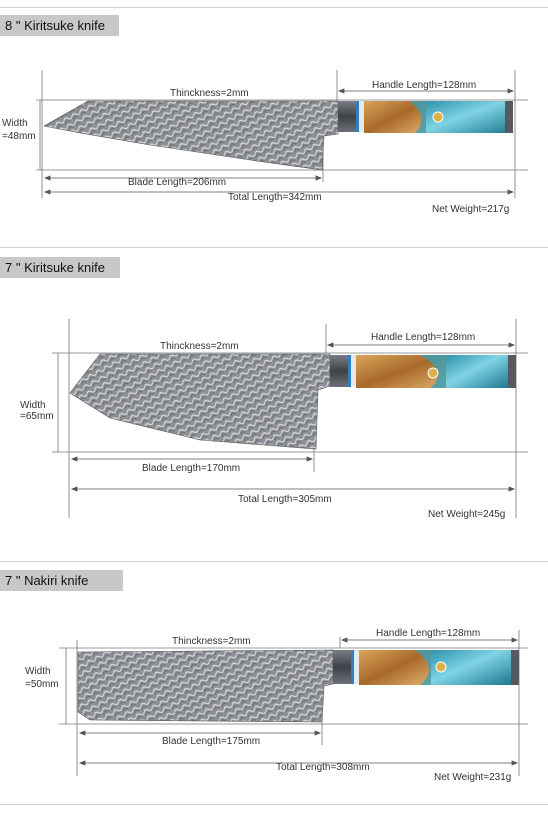 The height and width of the screenshot is (813, 548). What do you see at coordinates (37, 416) in the screenshot?
I see `dimension-label: =65mm` at bounding box center [37, 416].